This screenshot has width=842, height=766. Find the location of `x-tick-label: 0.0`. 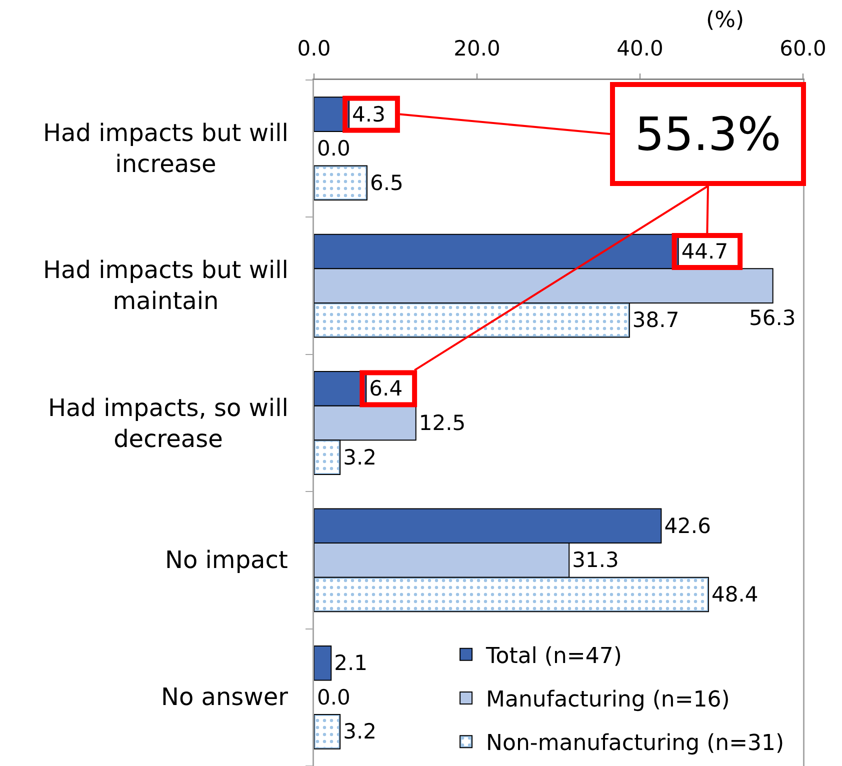

x-tick-label: 0.0 is located at coordinates (314, 48).